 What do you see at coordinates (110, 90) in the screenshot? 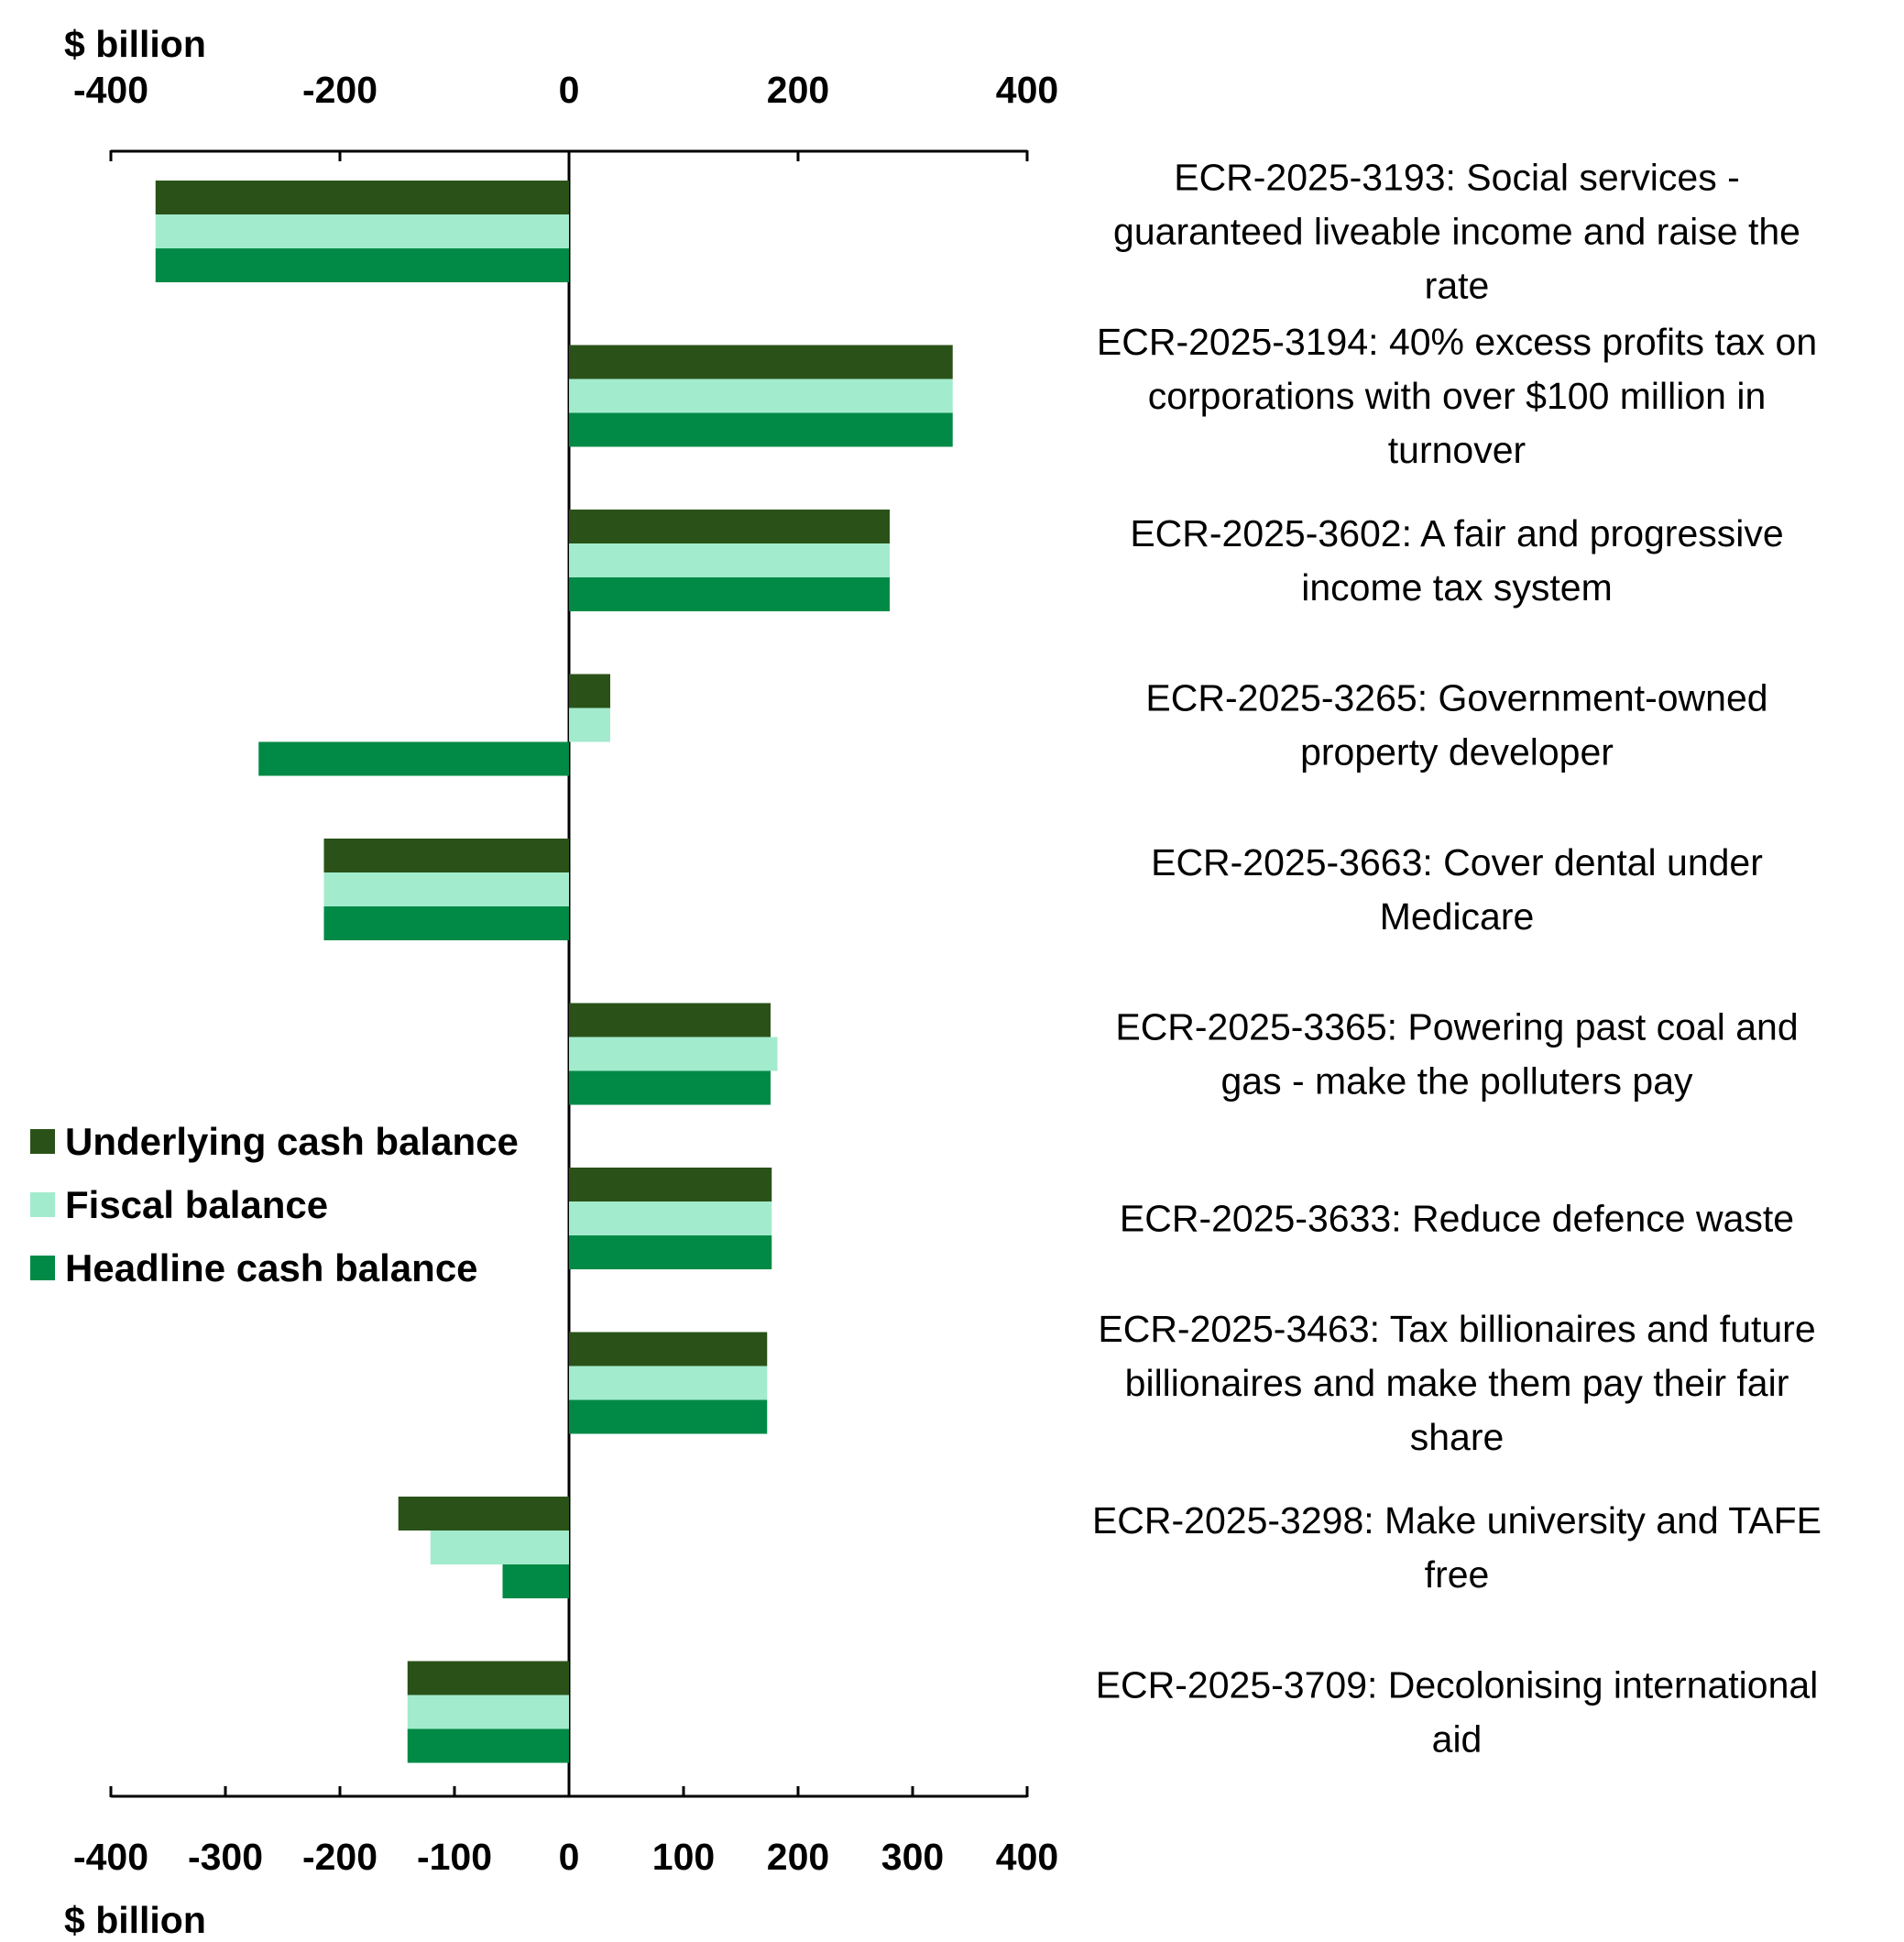
I see `top-tick-label: -400` at bounding box center [110, 90].